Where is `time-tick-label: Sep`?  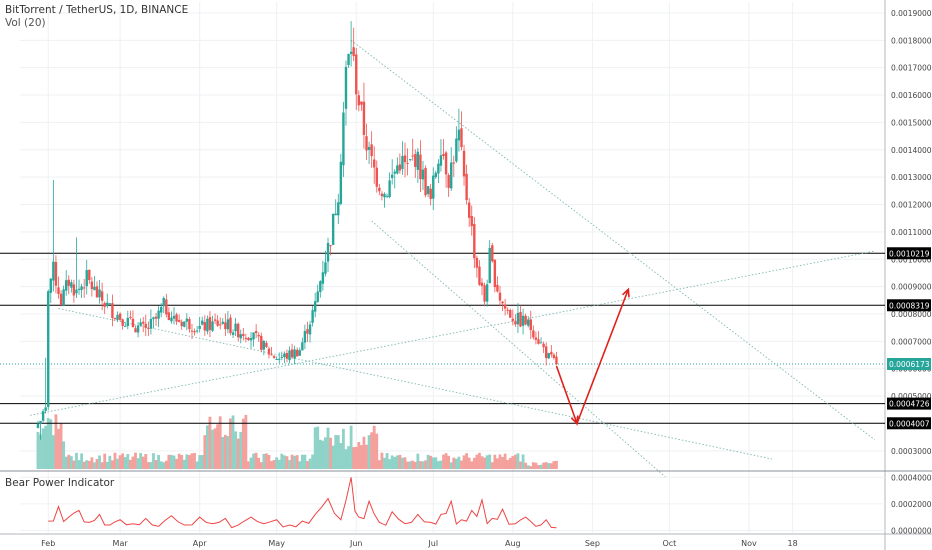
time-tick-label: Sep is located at coordinates (592, 543).